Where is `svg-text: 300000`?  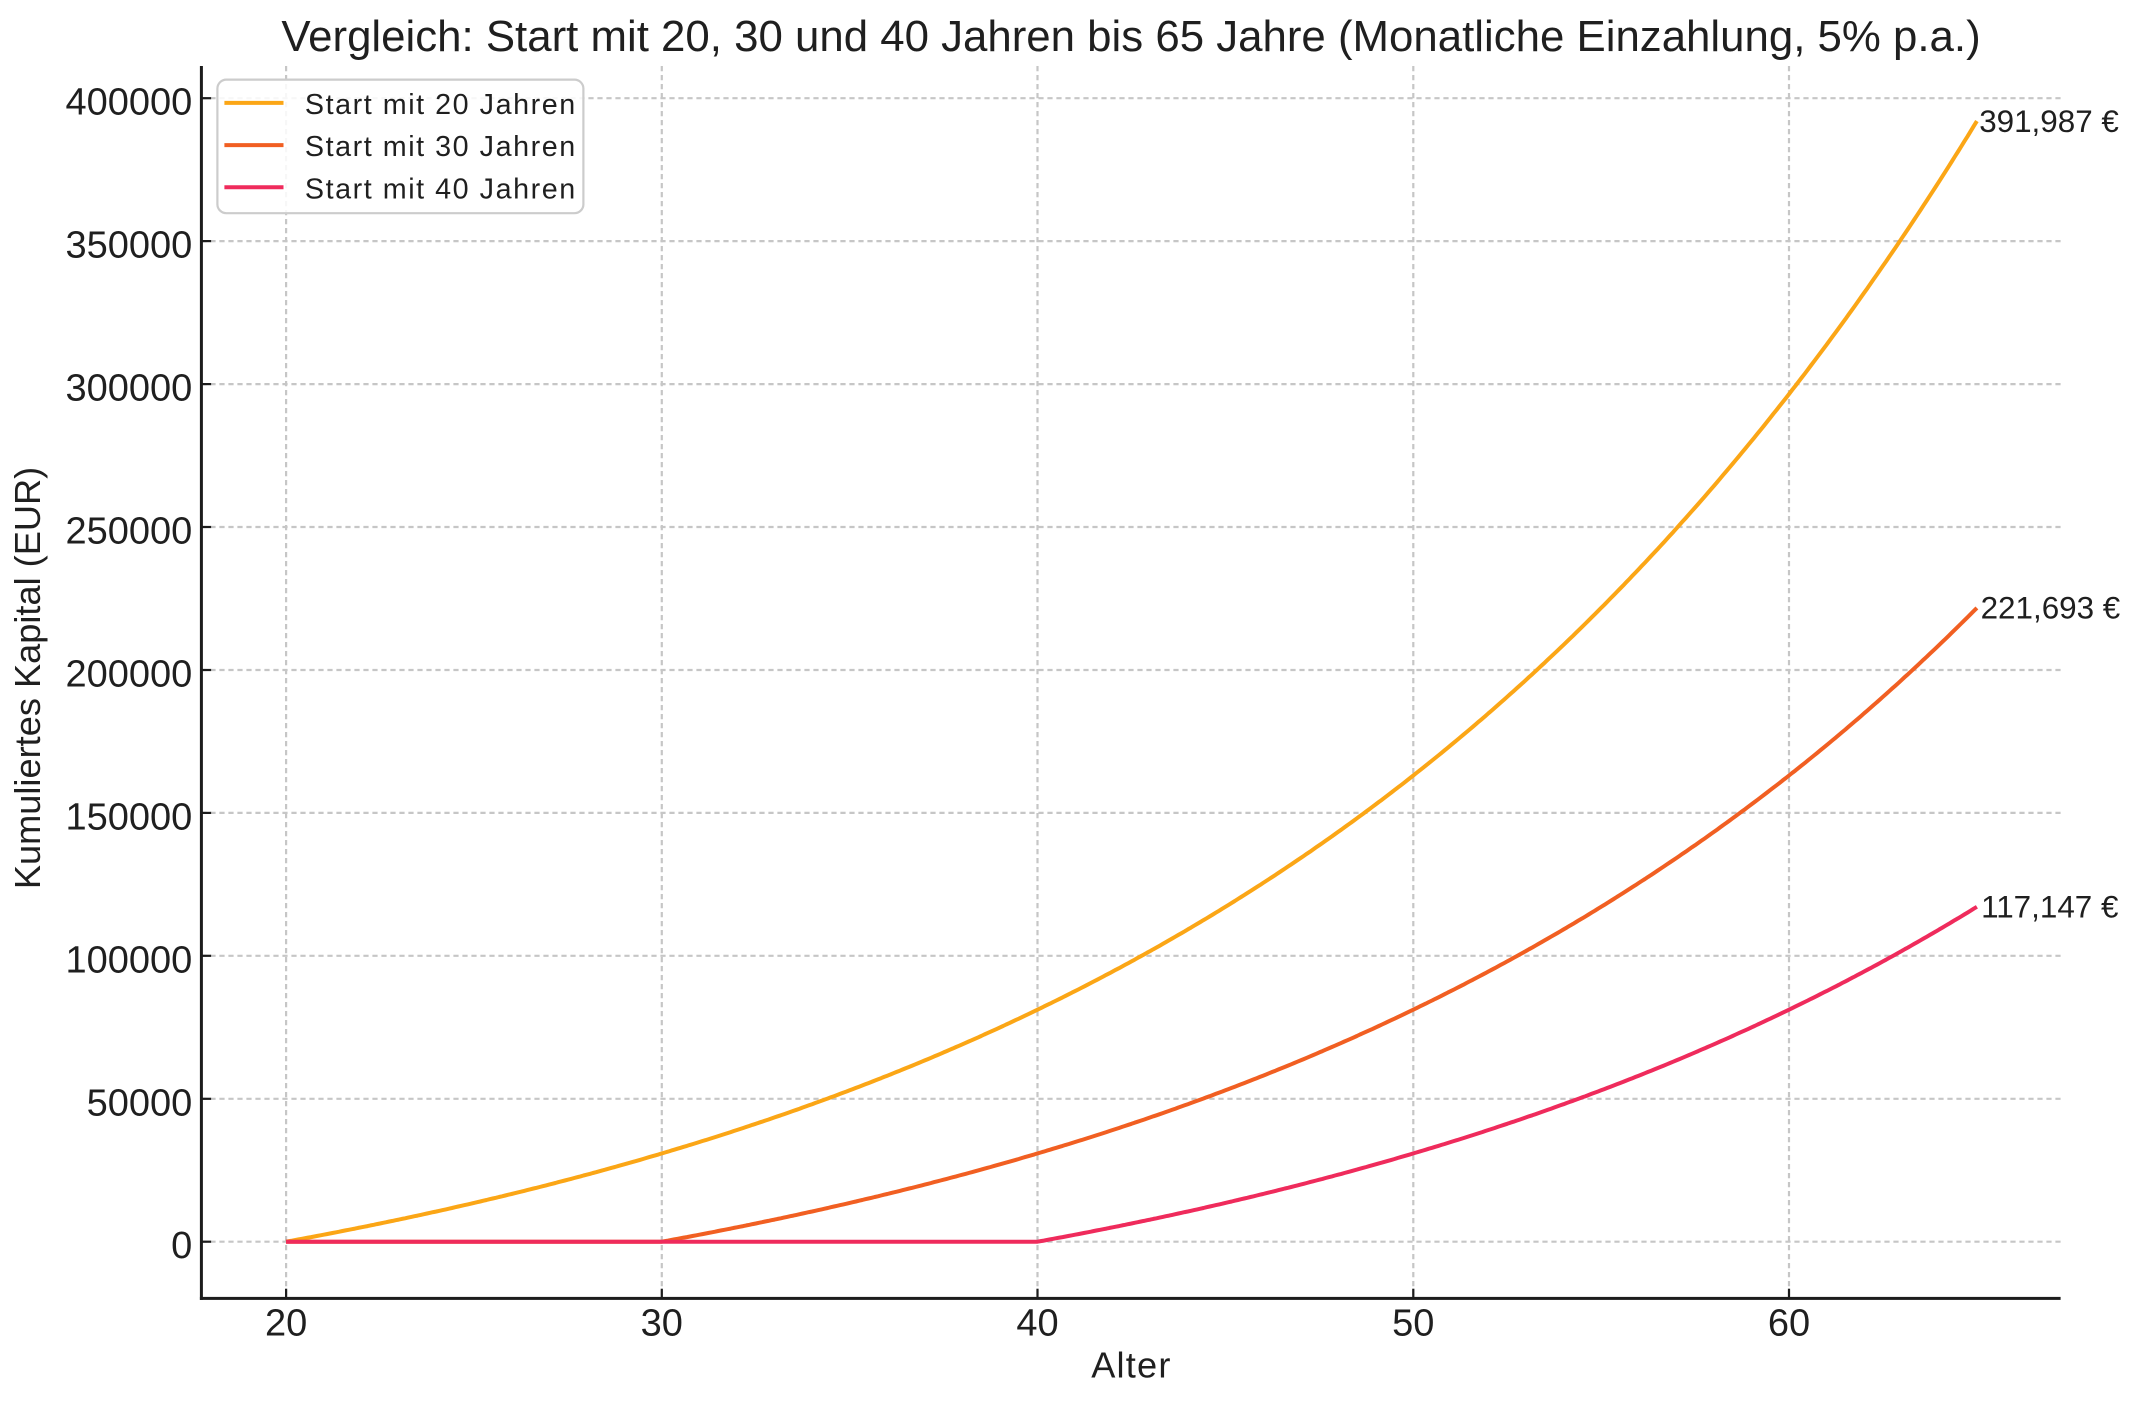
svg-text: 300000 is located at coordinates (128, 389).